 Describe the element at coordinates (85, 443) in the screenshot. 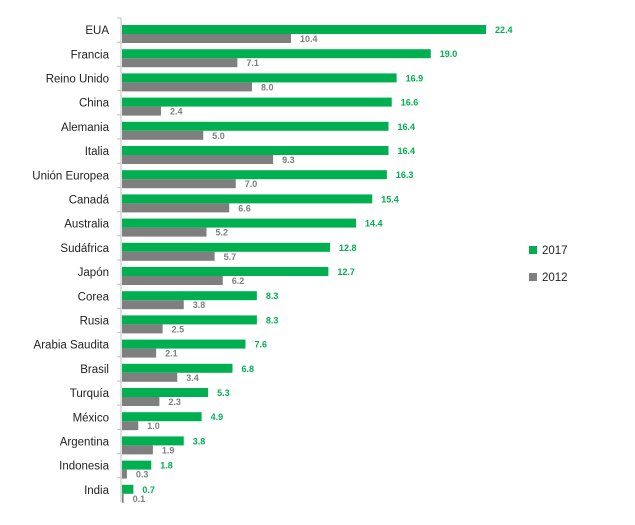

I see `category-label-argentina: Argentina` at that location.